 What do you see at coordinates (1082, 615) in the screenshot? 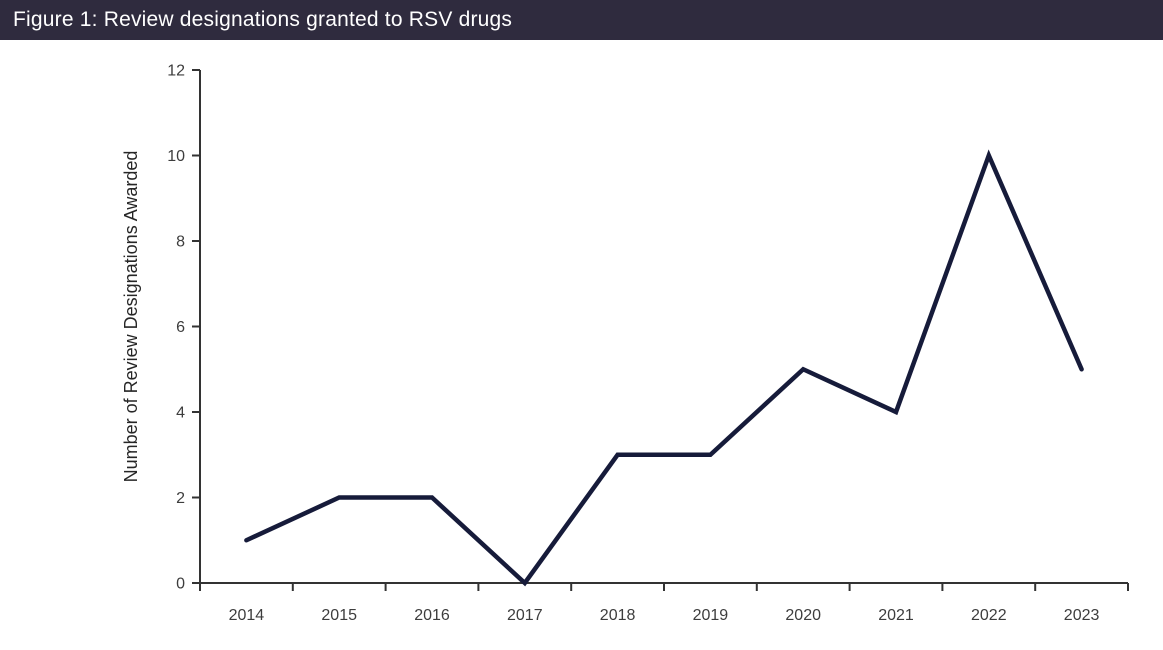
I see `x-tick-label: 2023` at bounding box center [1082, 615].